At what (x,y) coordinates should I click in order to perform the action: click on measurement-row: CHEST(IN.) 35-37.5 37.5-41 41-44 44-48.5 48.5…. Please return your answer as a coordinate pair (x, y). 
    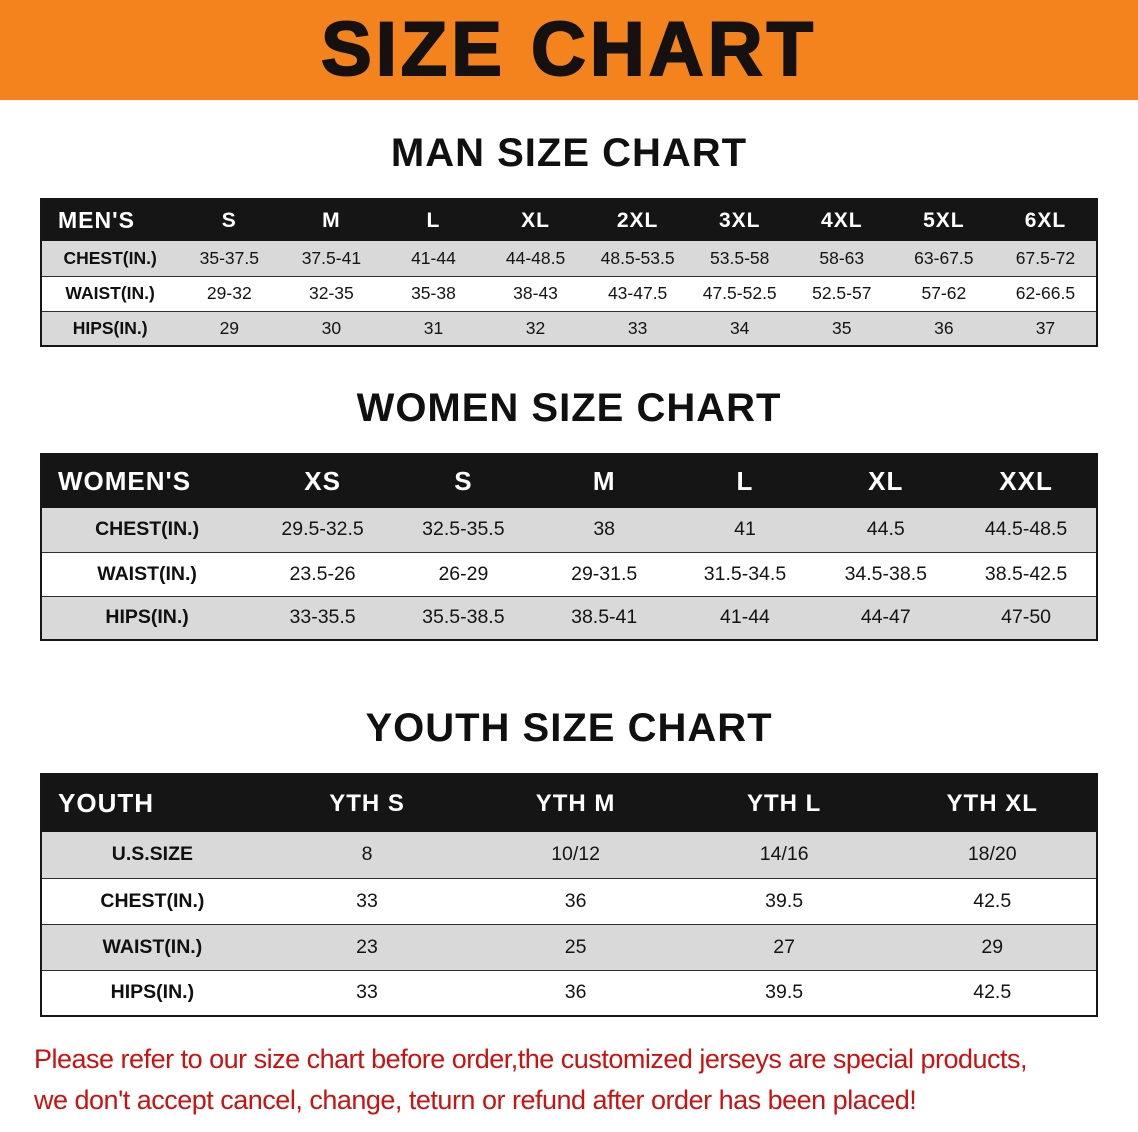
    Looking at the image, I should click on (569, 258).